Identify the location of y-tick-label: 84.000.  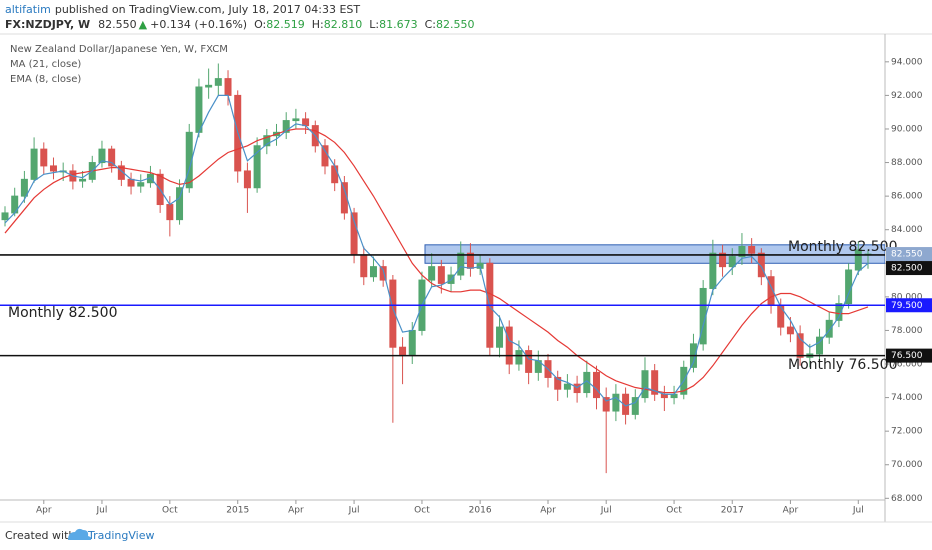
(907, 230).